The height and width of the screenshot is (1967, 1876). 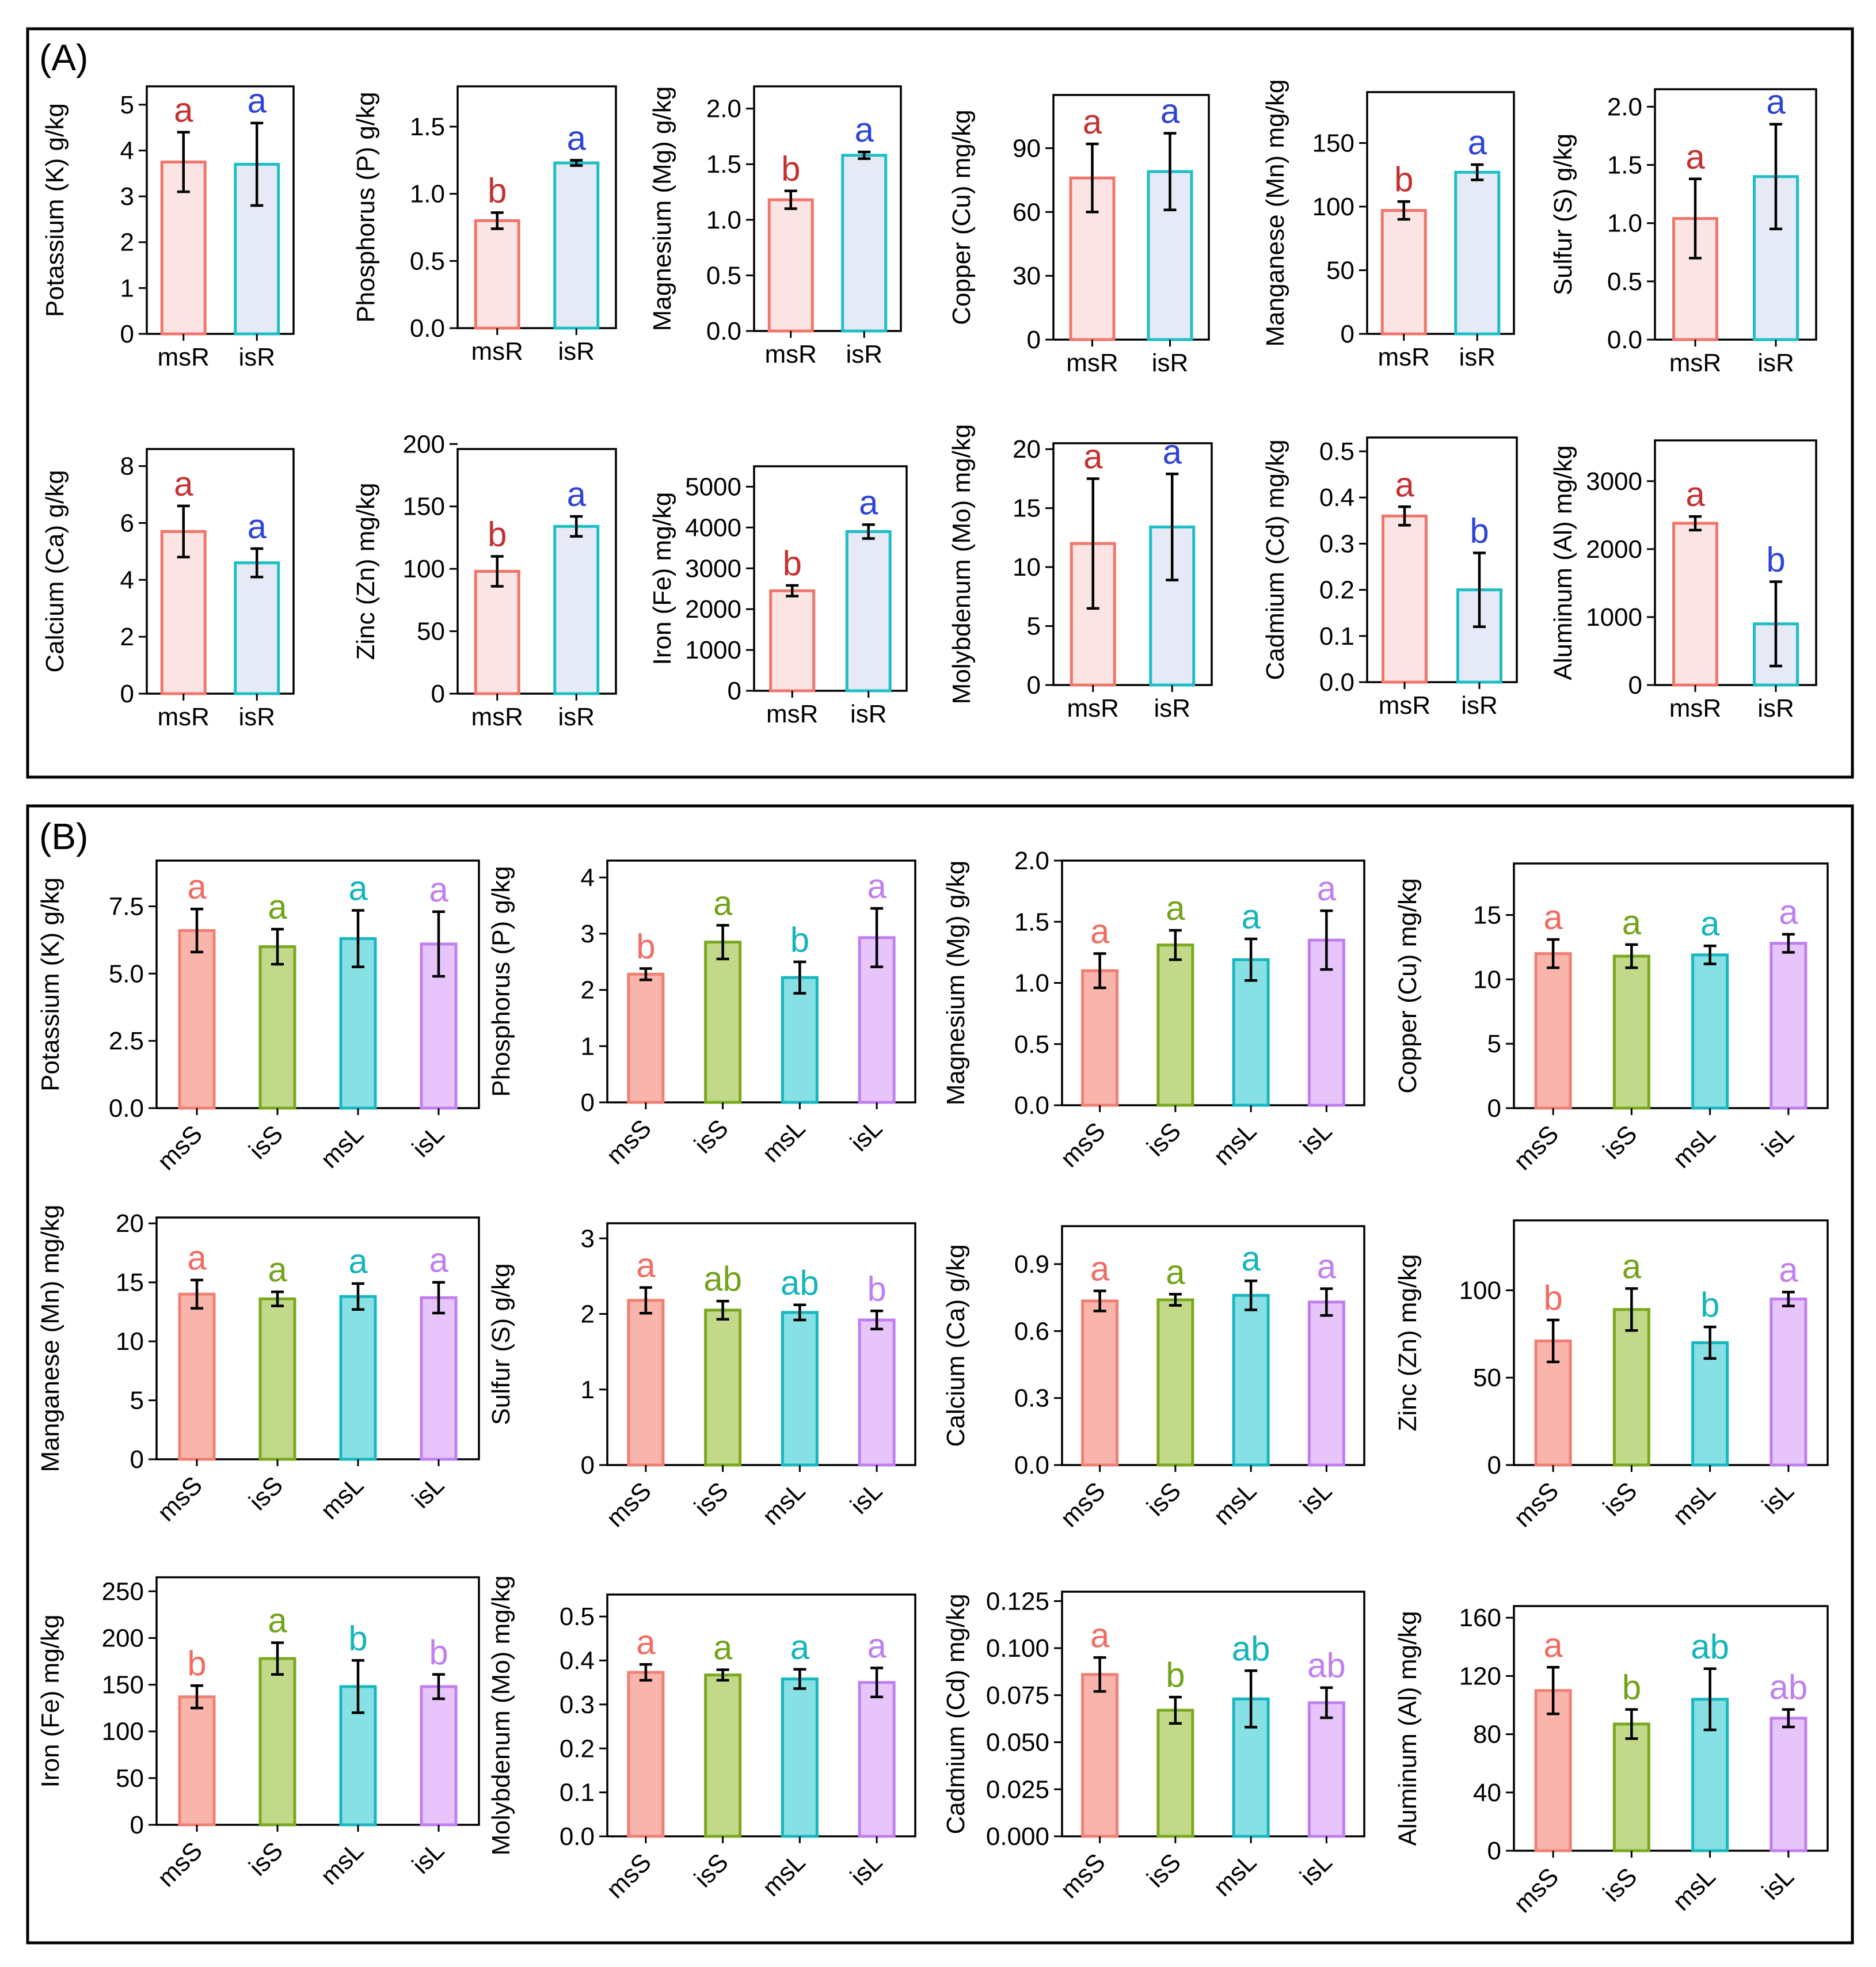 What do you see at coordinates (127, 974) in the screenshot?
I see `y-tick-label: 5.0` at bounding box center [127, 974].